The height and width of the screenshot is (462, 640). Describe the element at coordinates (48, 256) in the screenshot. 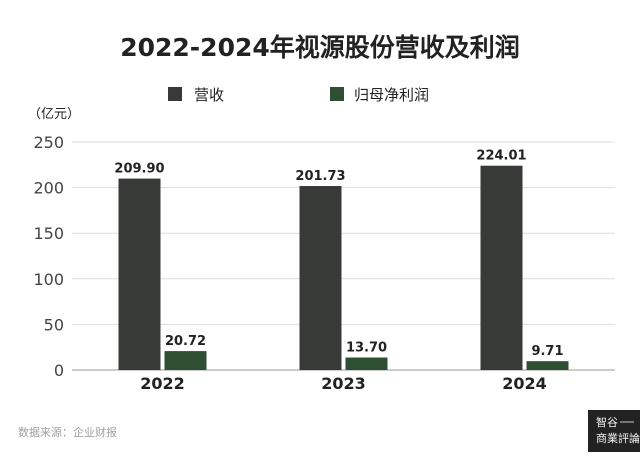

I see `y-axis-ticks: 0 50 100 150 200 250` at that location.